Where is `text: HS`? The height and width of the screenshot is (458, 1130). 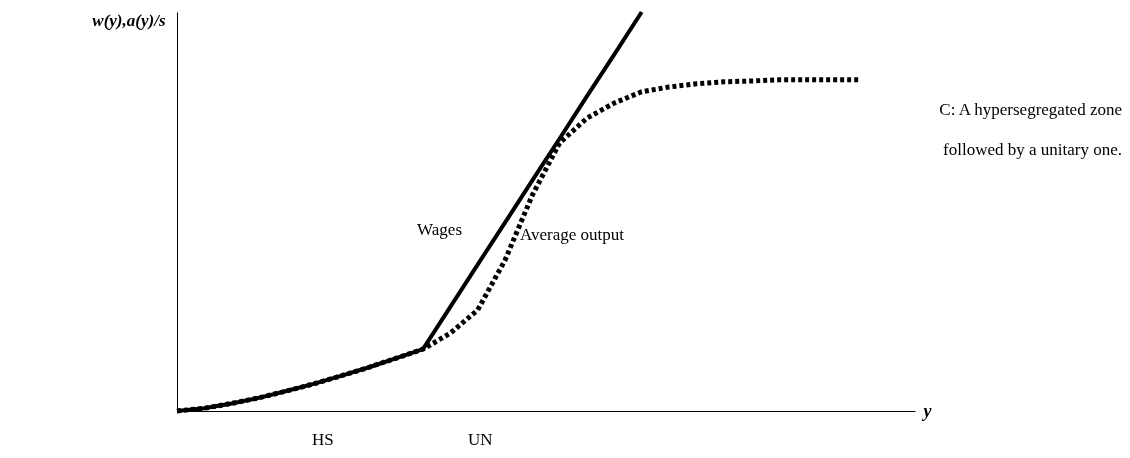
text: HS is located at coordinates (323, 439).